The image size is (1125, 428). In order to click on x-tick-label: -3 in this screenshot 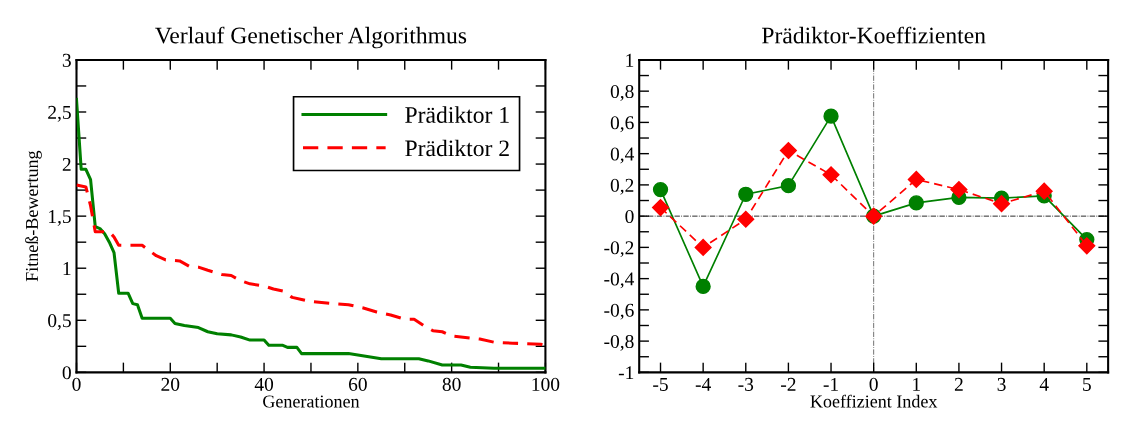, I will do `click(746, 384)`.